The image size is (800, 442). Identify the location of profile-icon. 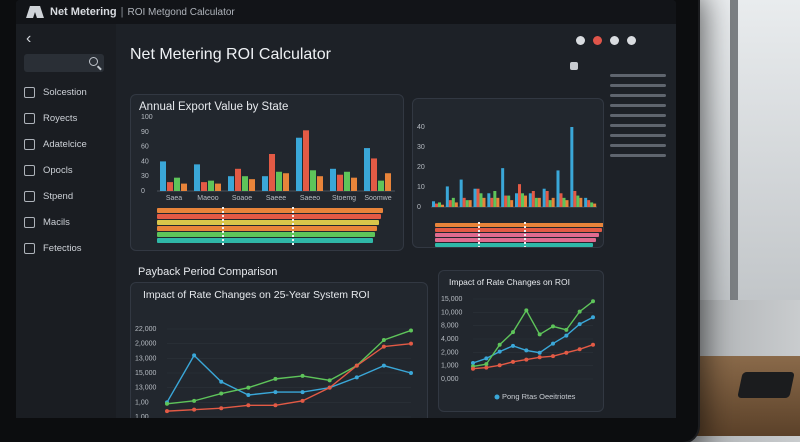
(580, 40).